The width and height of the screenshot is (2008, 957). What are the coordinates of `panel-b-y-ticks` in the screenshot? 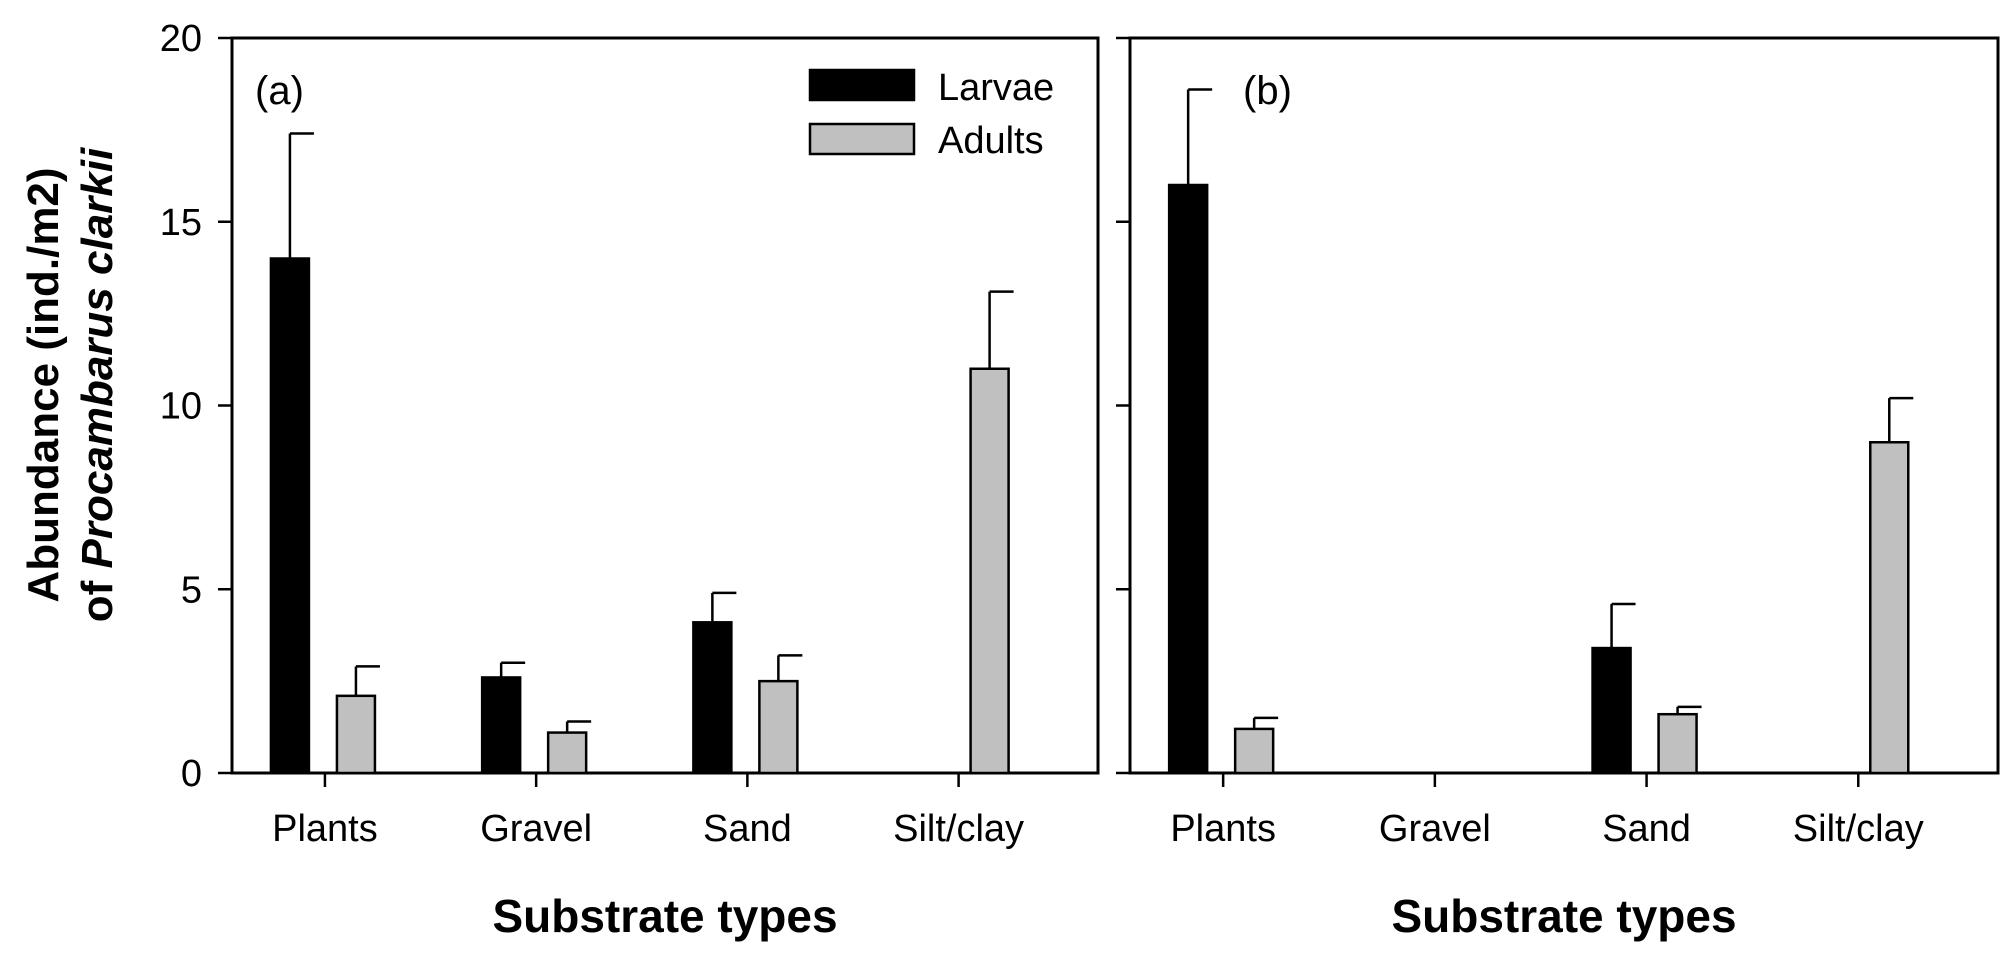 It's located at (1123, 405).